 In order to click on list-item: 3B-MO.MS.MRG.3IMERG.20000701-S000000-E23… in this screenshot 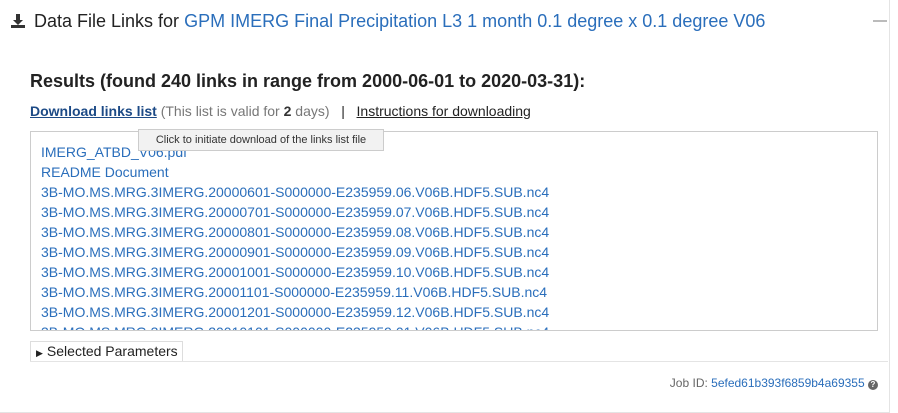, I will do `click(295, 212)`.